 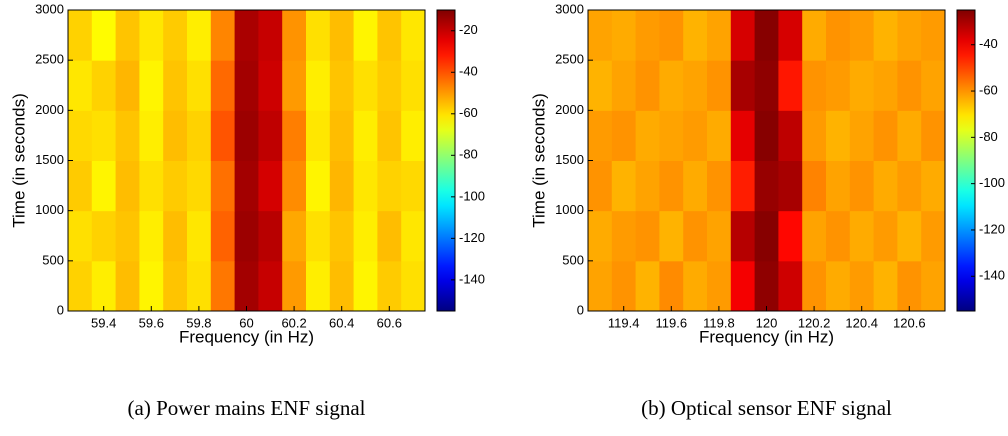 What do you see at coordinates (468, 29) in the screenshot?
I see `colorbar-tick-label: -20` at bounding box center [468, 29].